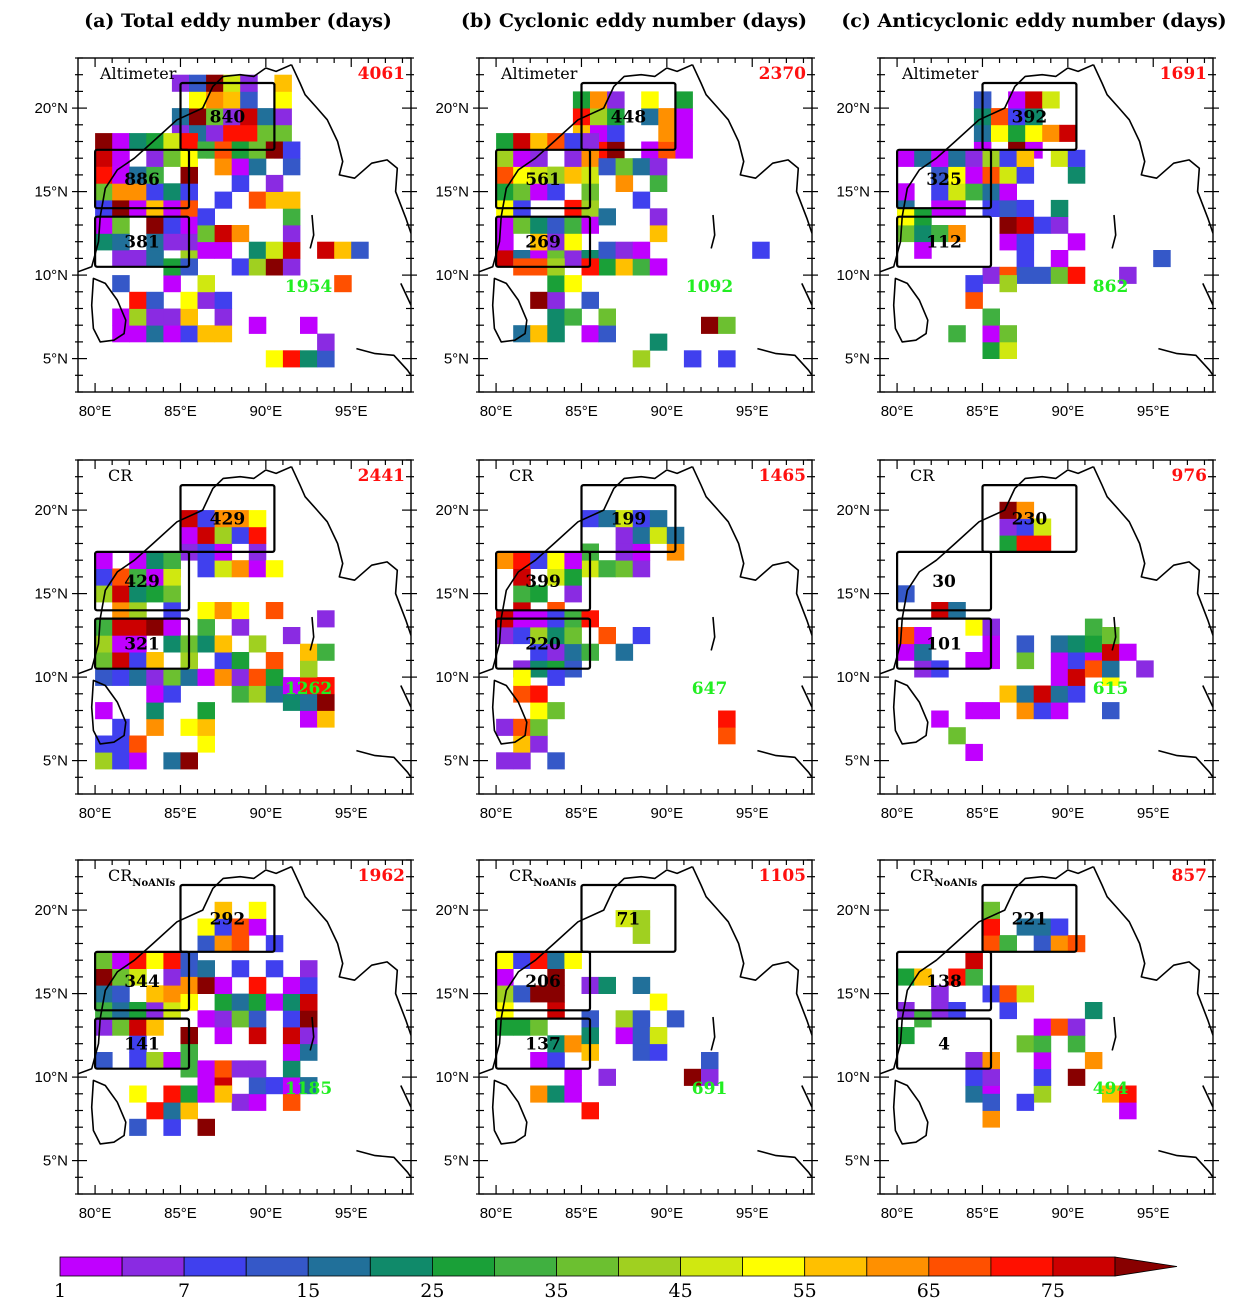 This screenshot has height=1304, width=1248. I want to click on coastline-peninsula, so click(1207, 294).